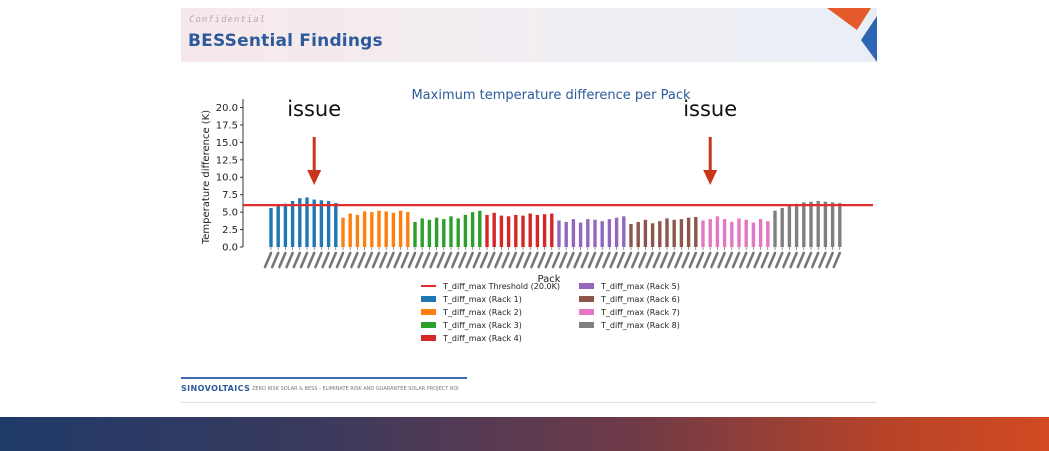  What do you see at coordinates (739, 232) in the screenshot?
I see `bar-rack7-pack6` at bounding box center [739, 232].